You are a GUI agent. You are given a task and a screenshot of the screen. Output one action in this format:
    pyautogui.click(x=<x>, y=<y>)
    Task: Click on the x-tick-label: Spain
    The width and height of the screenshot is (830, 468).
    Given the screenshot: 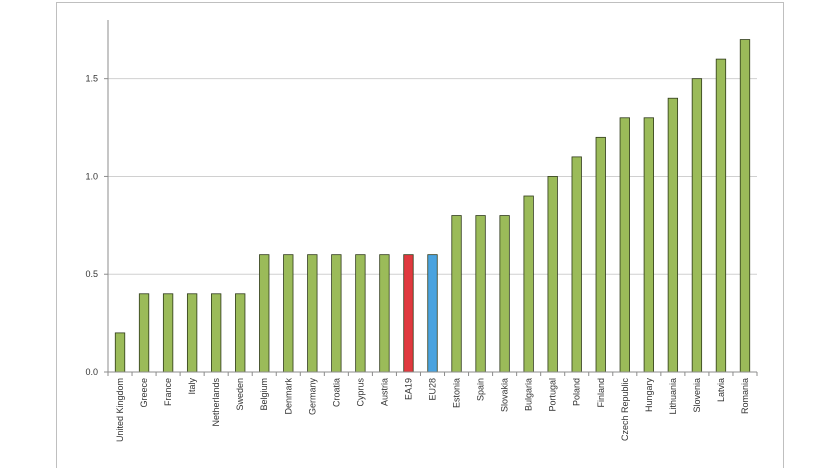 What is the action you would take?
    pyautogui.click(x=481, y=389)
    